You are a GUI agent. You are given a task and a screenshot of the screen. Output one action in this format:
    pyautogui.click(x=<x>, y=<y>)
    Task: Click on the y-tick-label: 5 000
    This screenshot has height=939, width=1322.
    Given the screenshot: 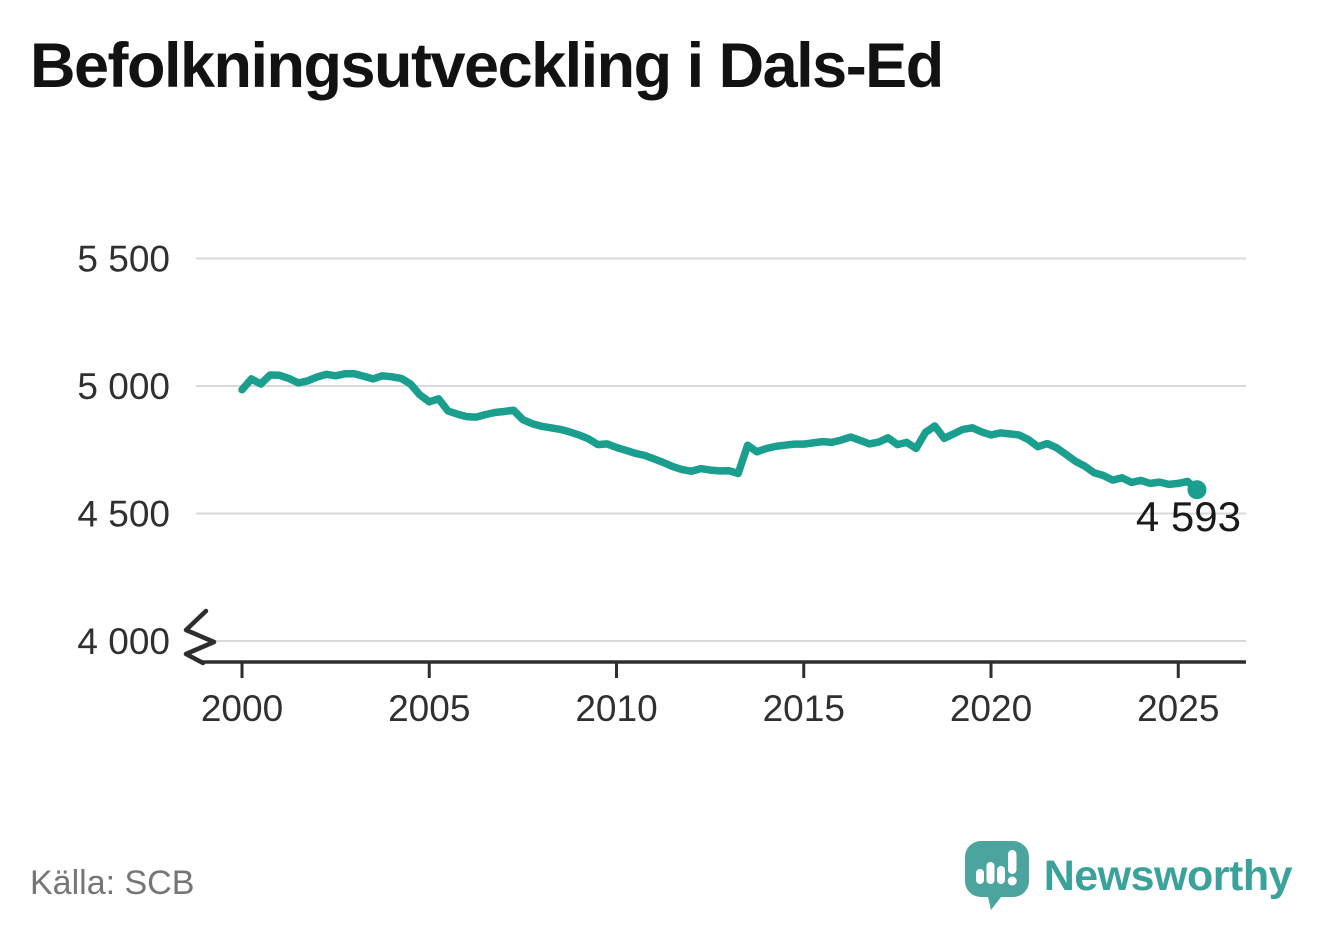 What is the action you would take?
    pyautogui.click(x=123, y=386)
    